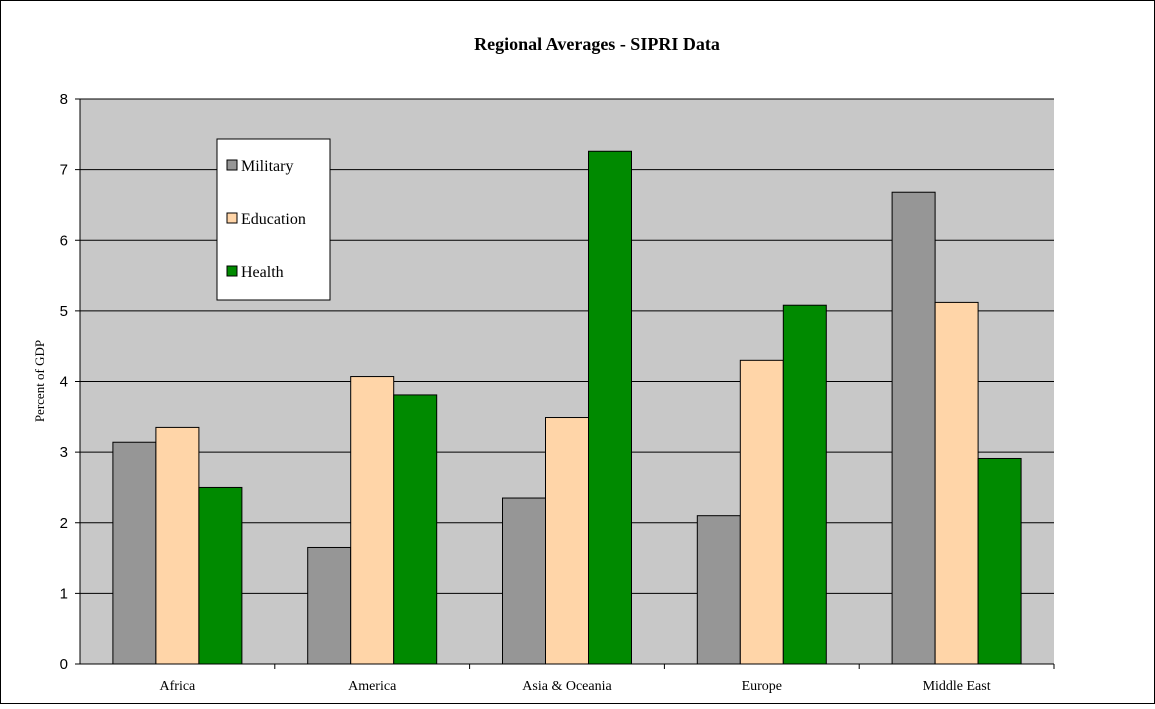 This screenshot has height=709, width=1155. Describe the element at coordinates (372, 686) in the screenshot. I see `x-tick-label: America` at that location.